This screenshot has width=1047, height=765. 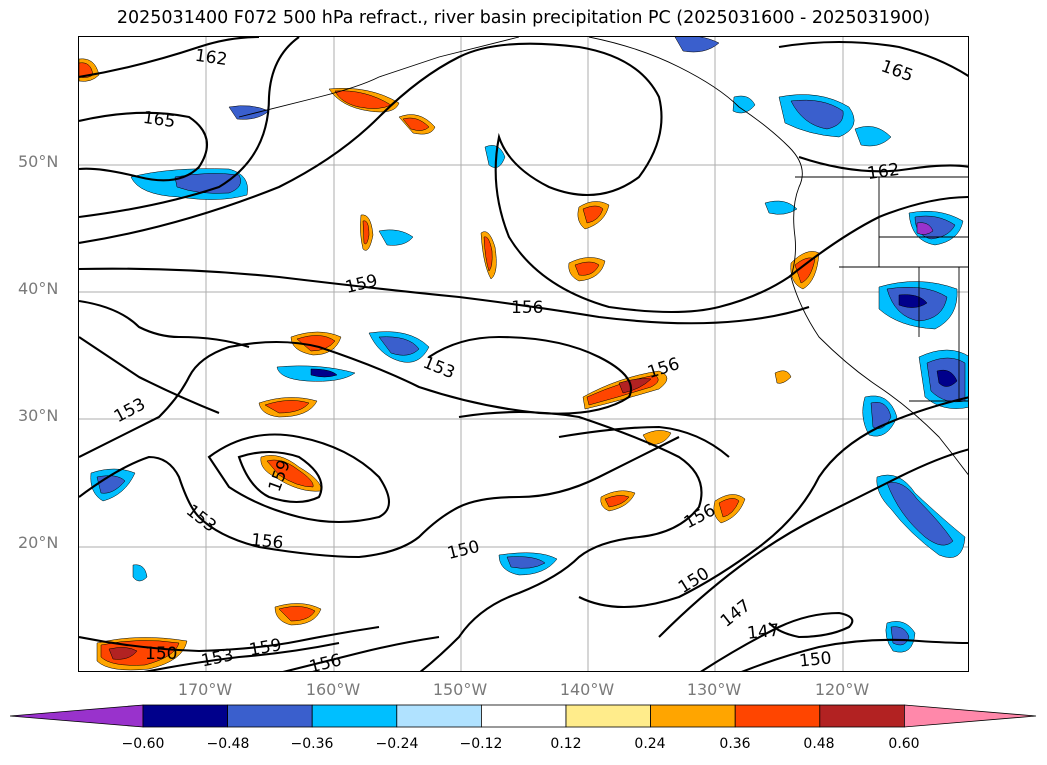 I want to click on lat-label-30: 30°N, so click(x=38, y=415).